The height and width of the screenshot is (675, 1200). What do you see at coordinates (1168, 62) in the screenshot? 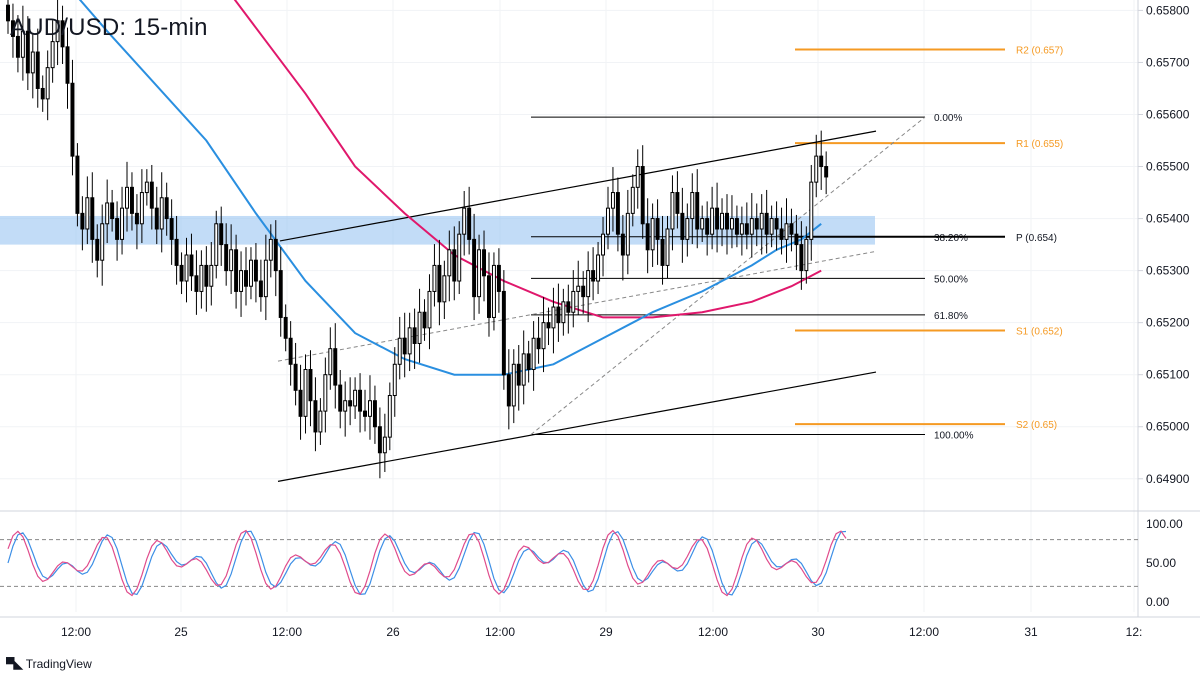
I see `y-tick-label: 0.65700` at bounding box center [1168, 62].